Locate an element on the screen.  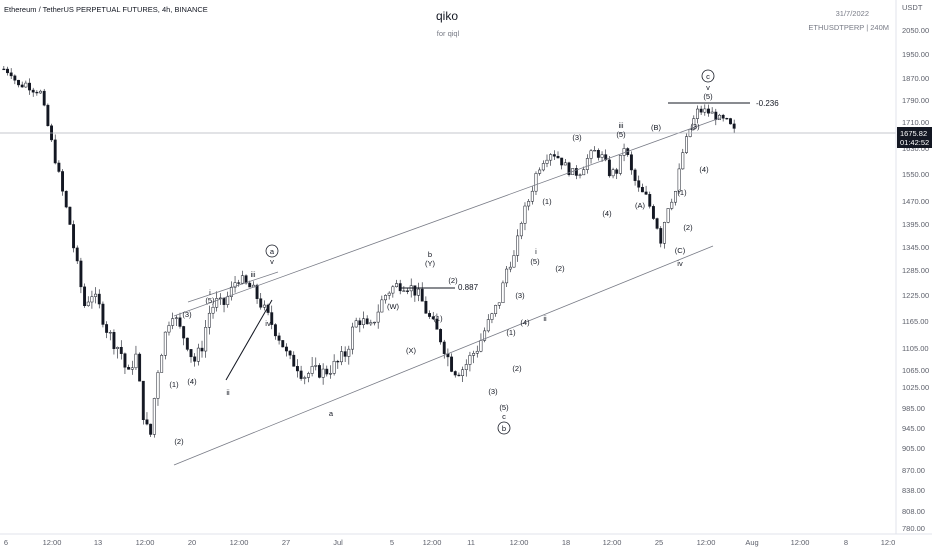
time-tick-label: 18 is located at coordinates (566, 542).